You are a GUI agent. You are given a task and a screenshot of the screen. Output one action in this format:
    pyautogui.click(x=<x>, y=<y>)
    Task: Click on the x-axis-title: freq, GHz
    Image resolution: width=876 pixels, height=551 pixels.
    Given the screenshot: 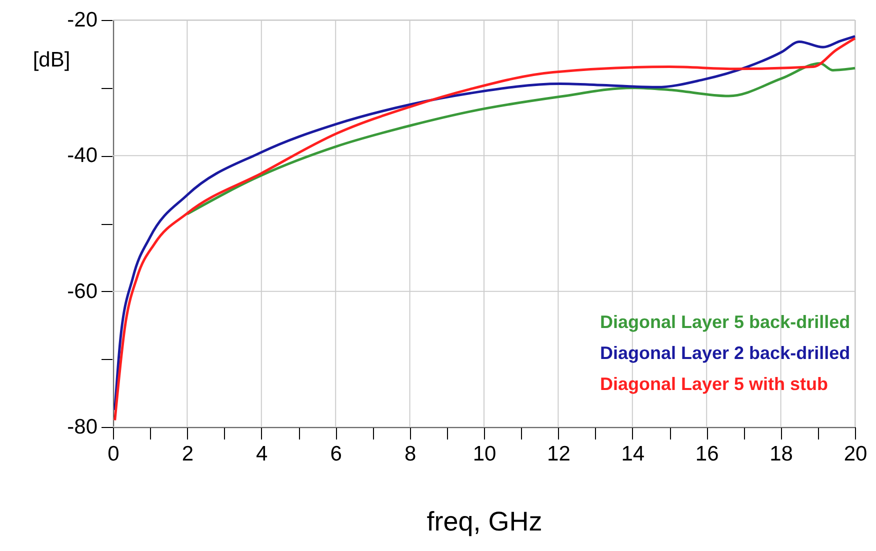 What is the action you would take?
    pyautogui.click(x=484, y=521)
    